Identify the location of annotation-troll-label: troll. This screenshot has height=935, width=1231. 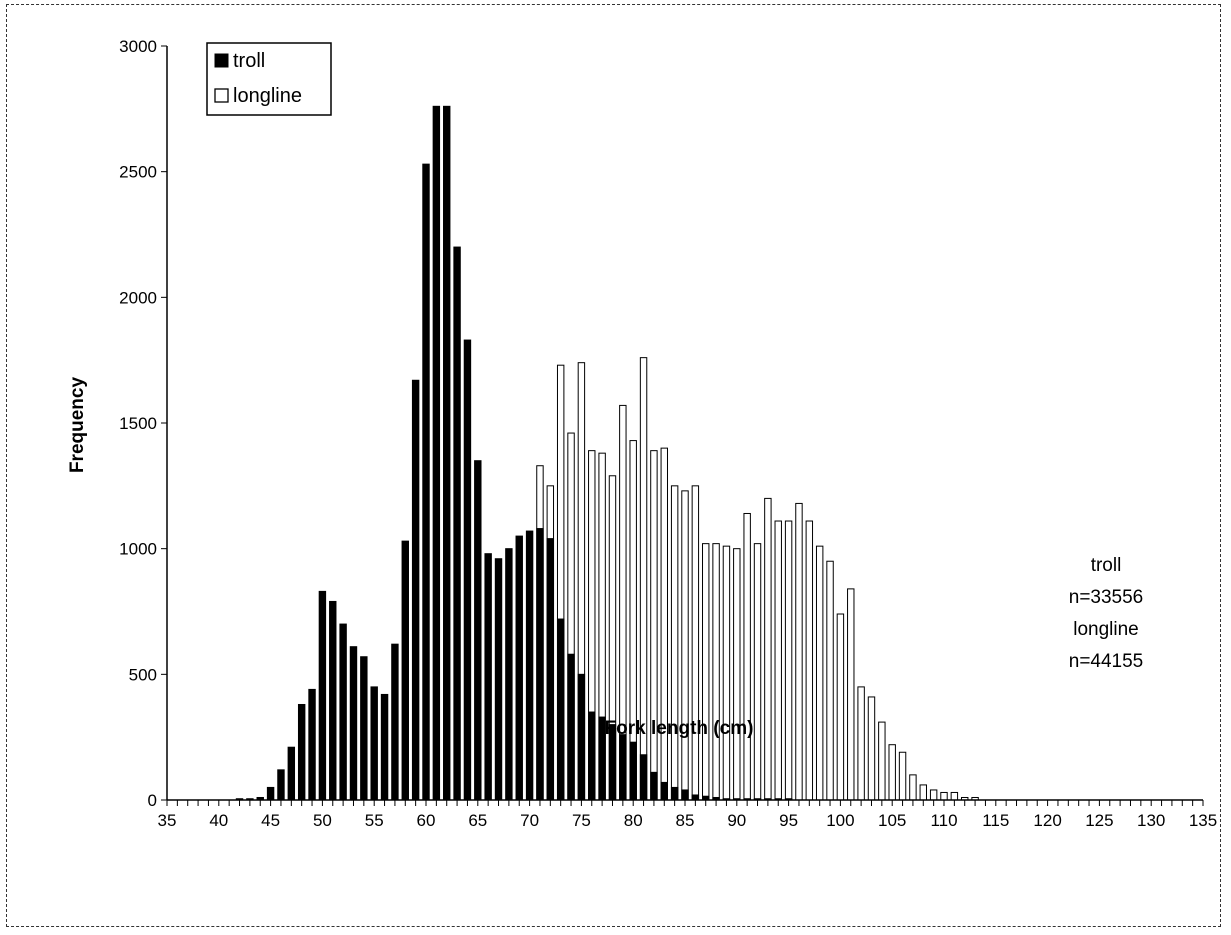
(1106, 565).